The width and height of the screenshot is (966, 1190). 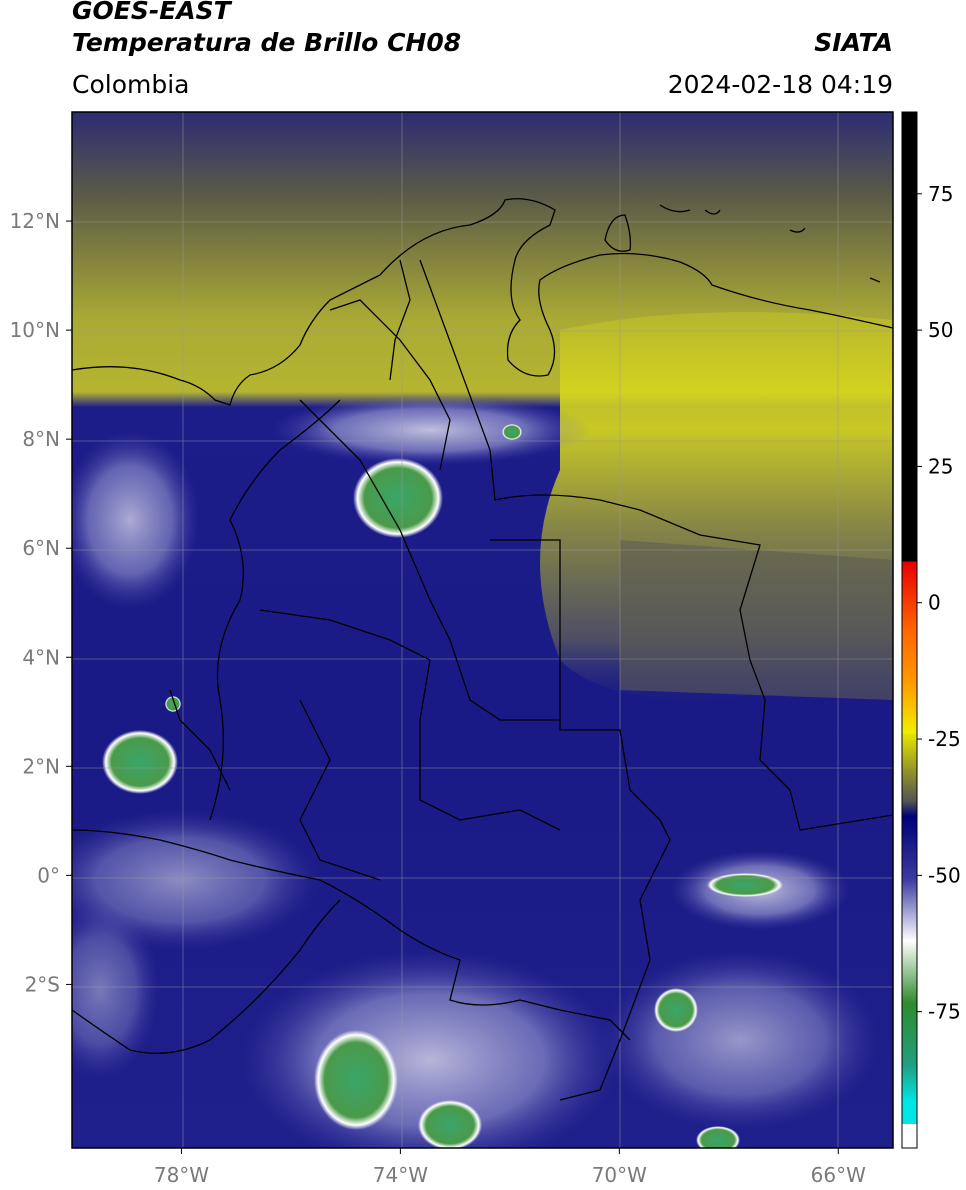 I want to click on title-satellite: GOES-EAST, so click(x=151, y=12).